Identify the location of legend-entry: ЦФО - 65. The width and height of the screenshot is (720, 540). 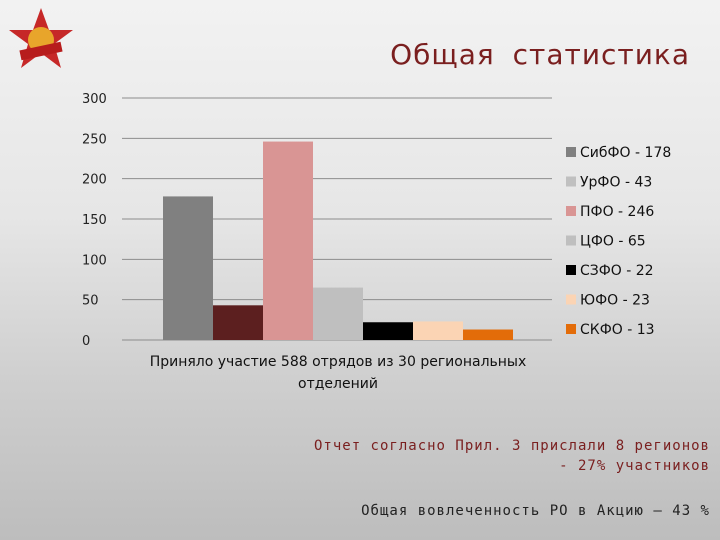
(613, 242).